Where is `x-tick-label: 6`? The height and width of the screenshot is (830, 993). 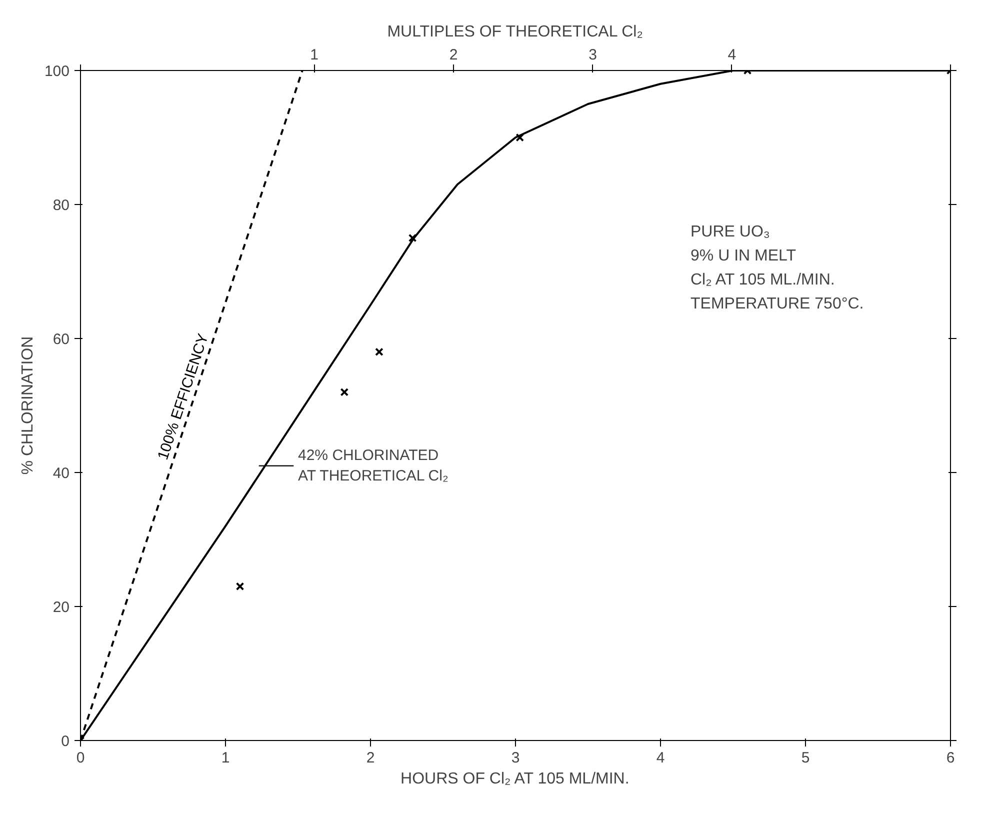 x-tick-label: 6 is located at coordinates (950, 758).